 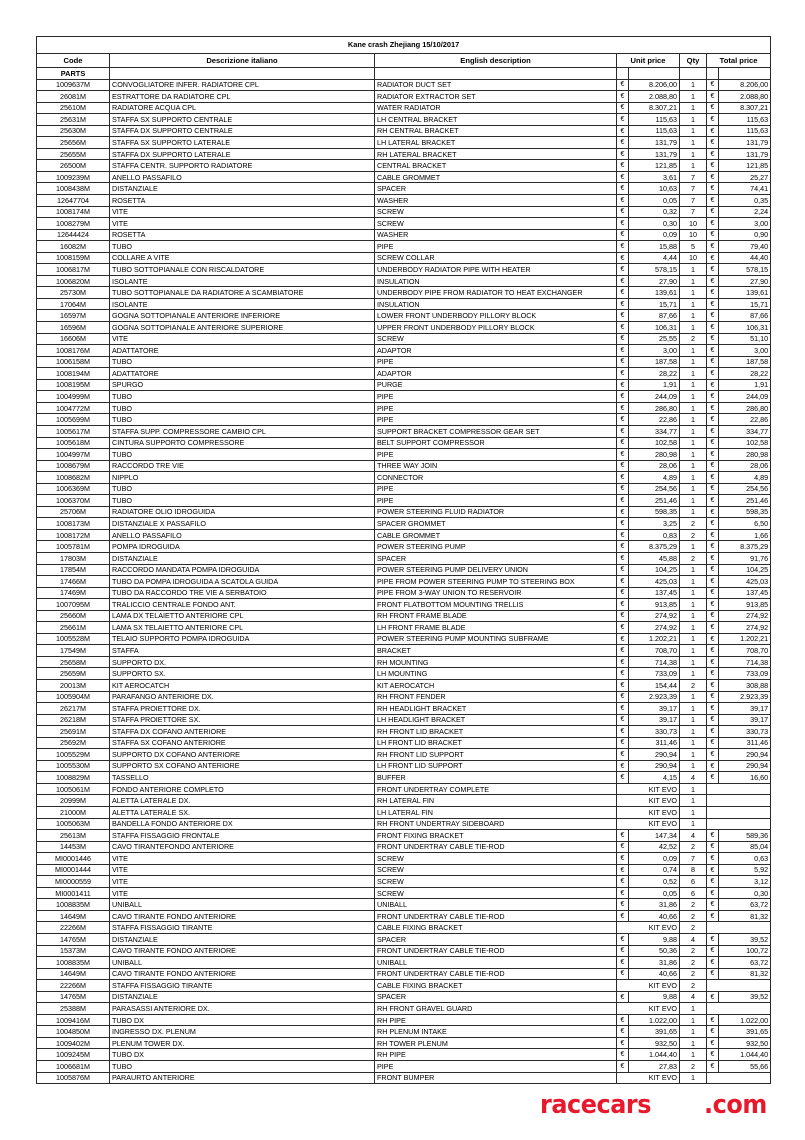 I want to click on cell-descrizione-italiano: GOGNA SOTTOPIANALE ANTERIORE INFERIORE, so click(x=242, y=316).